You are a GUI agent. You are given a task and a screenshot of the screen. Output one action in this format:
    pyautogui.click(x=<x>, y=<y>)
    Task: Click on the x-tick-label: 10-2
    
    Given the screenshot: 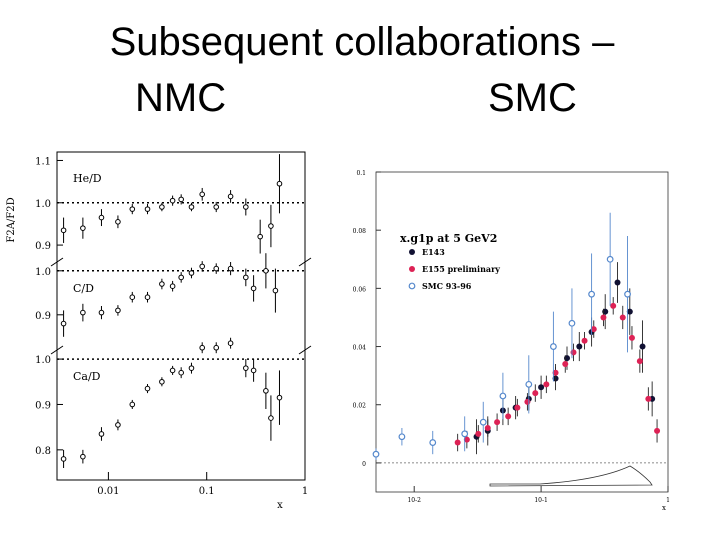 What is the action you would take?
    pyautogui.click(x=414, y=500)
    